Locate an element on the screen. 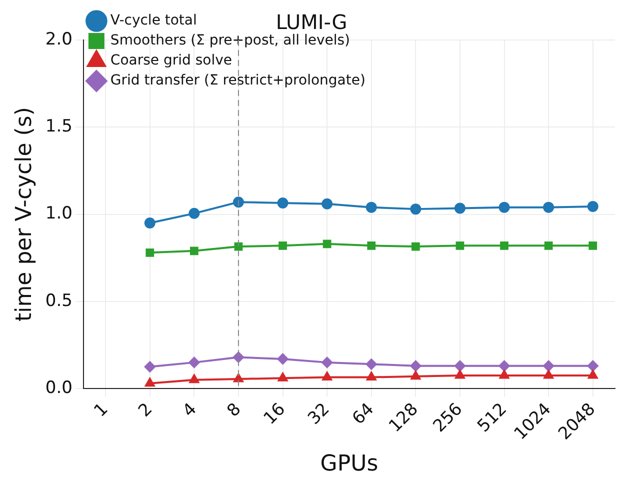 The width and height of the screenshot is (633, 490). x-axis-title: GPUs is located at coordinates (349, 464).